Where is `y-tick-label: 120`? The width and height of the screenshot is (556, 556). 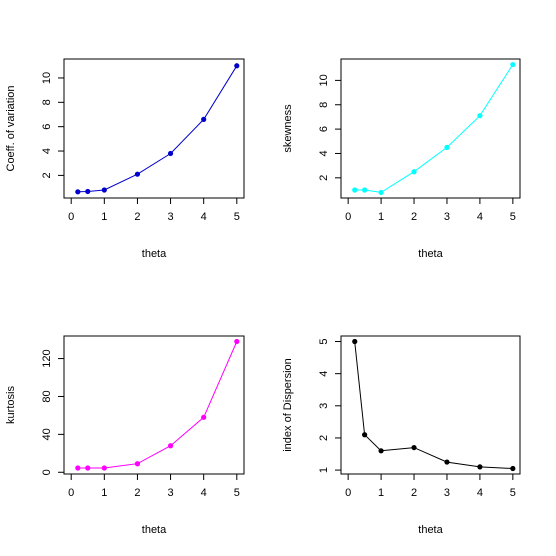 y-tick-label: 120 is located at coordinates (47, 358).